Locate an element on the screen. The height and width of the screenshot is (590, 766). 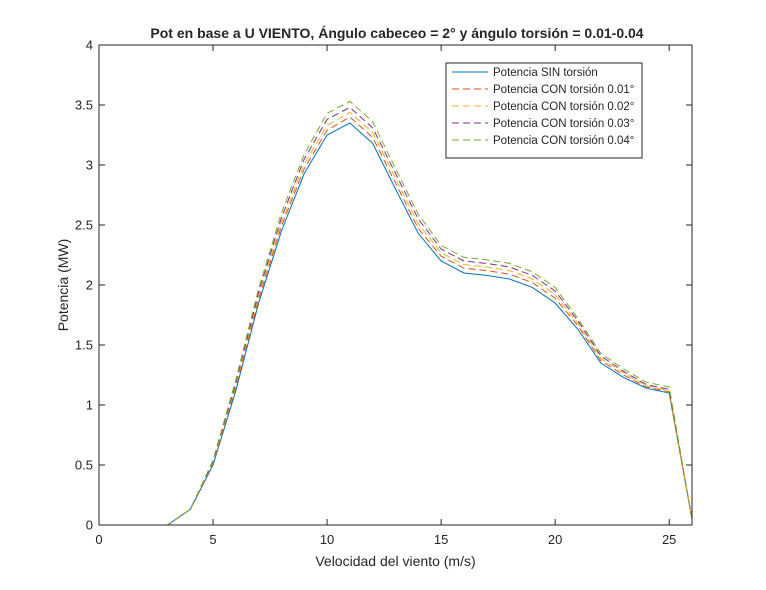
y-tick-label-6: 3 is located at coordinates (89, 165).